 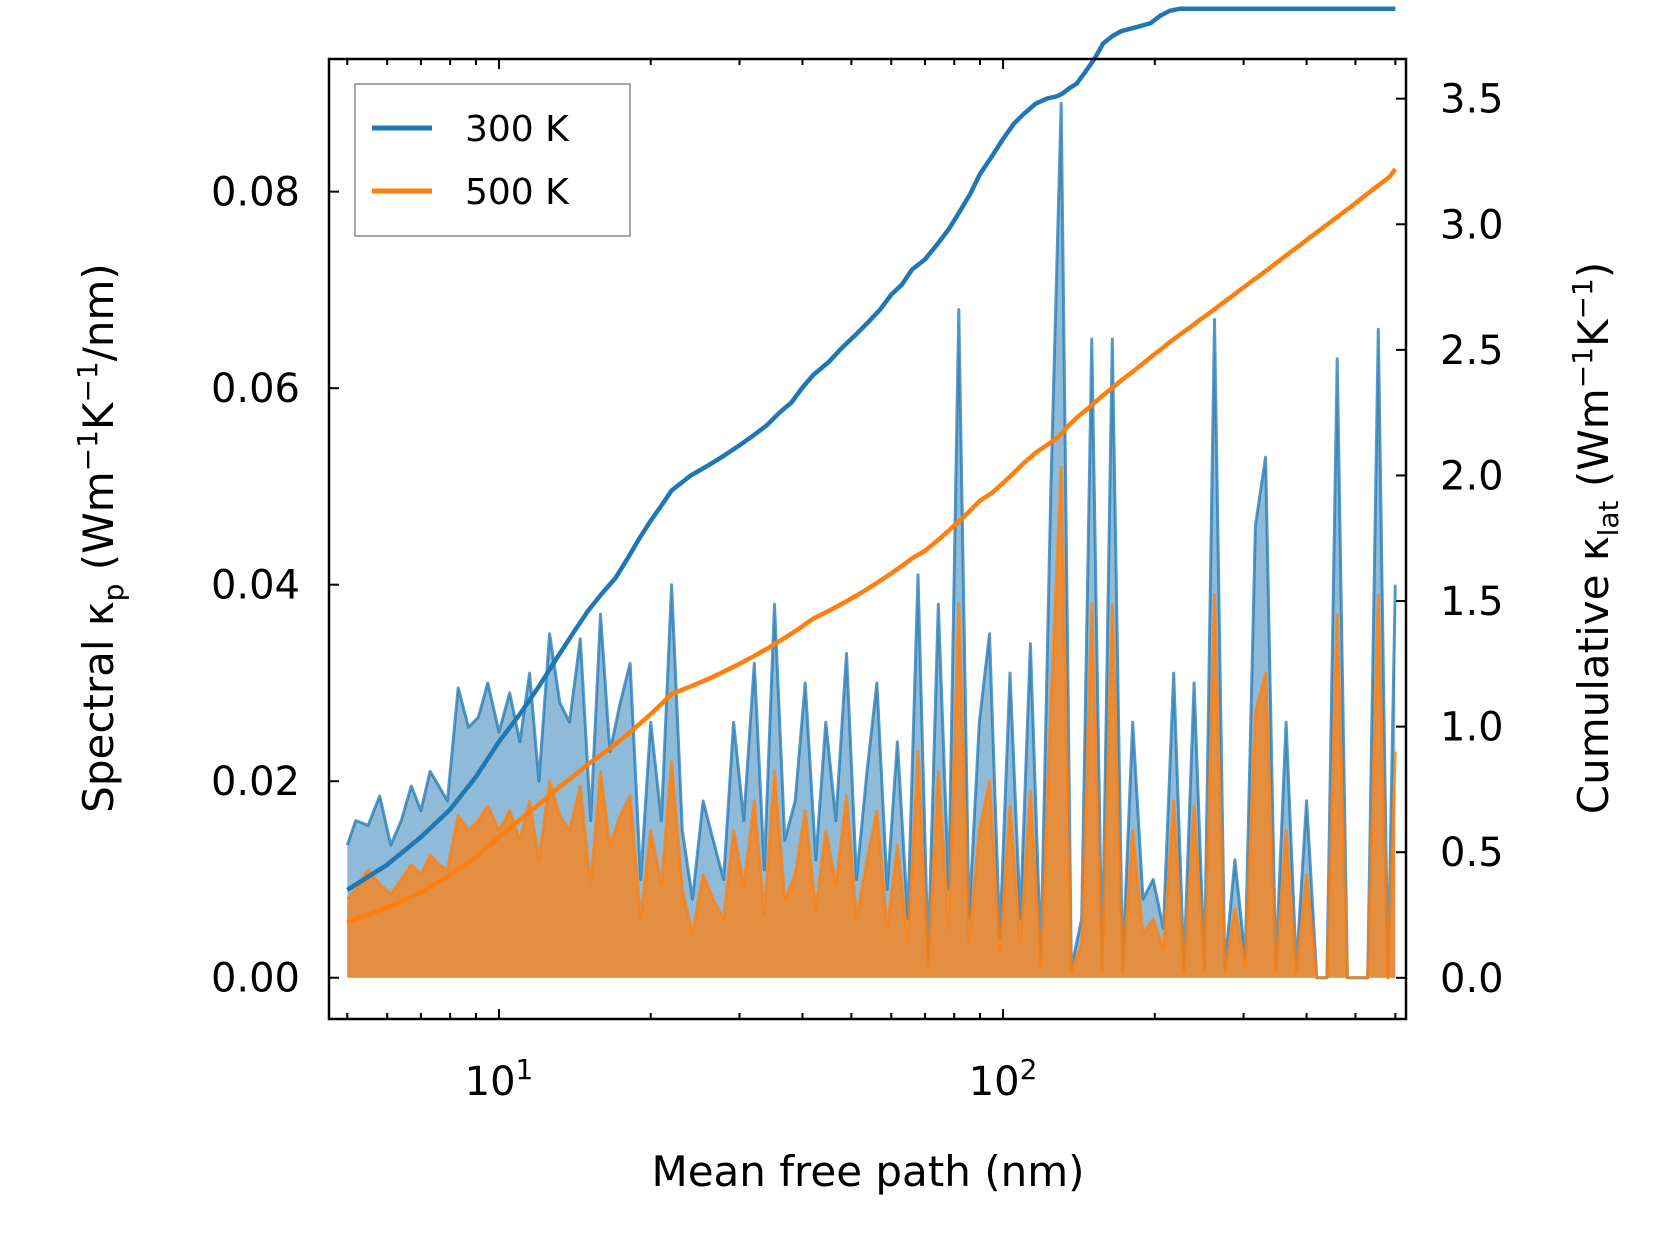 I want to click on x-axis-title: Mean free path (nm), so click(x=867, y=1171).